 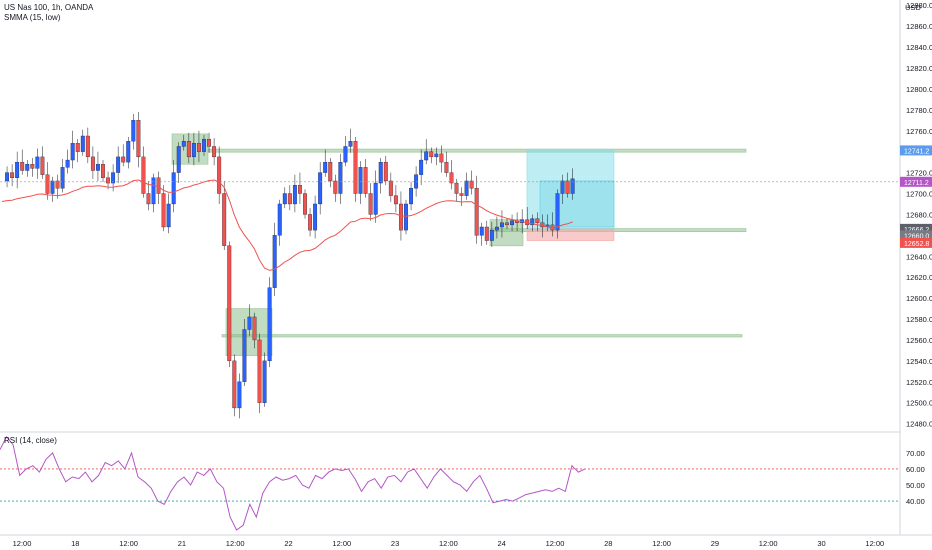 I want to click on smma-line, so click(x=287, y=225).